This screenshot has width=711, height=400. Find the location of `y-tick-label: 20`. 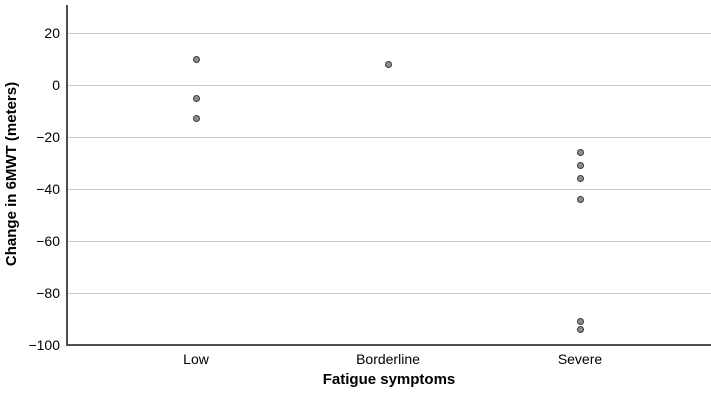

y-tick-label: 20 is located at coordinates (52, 33).